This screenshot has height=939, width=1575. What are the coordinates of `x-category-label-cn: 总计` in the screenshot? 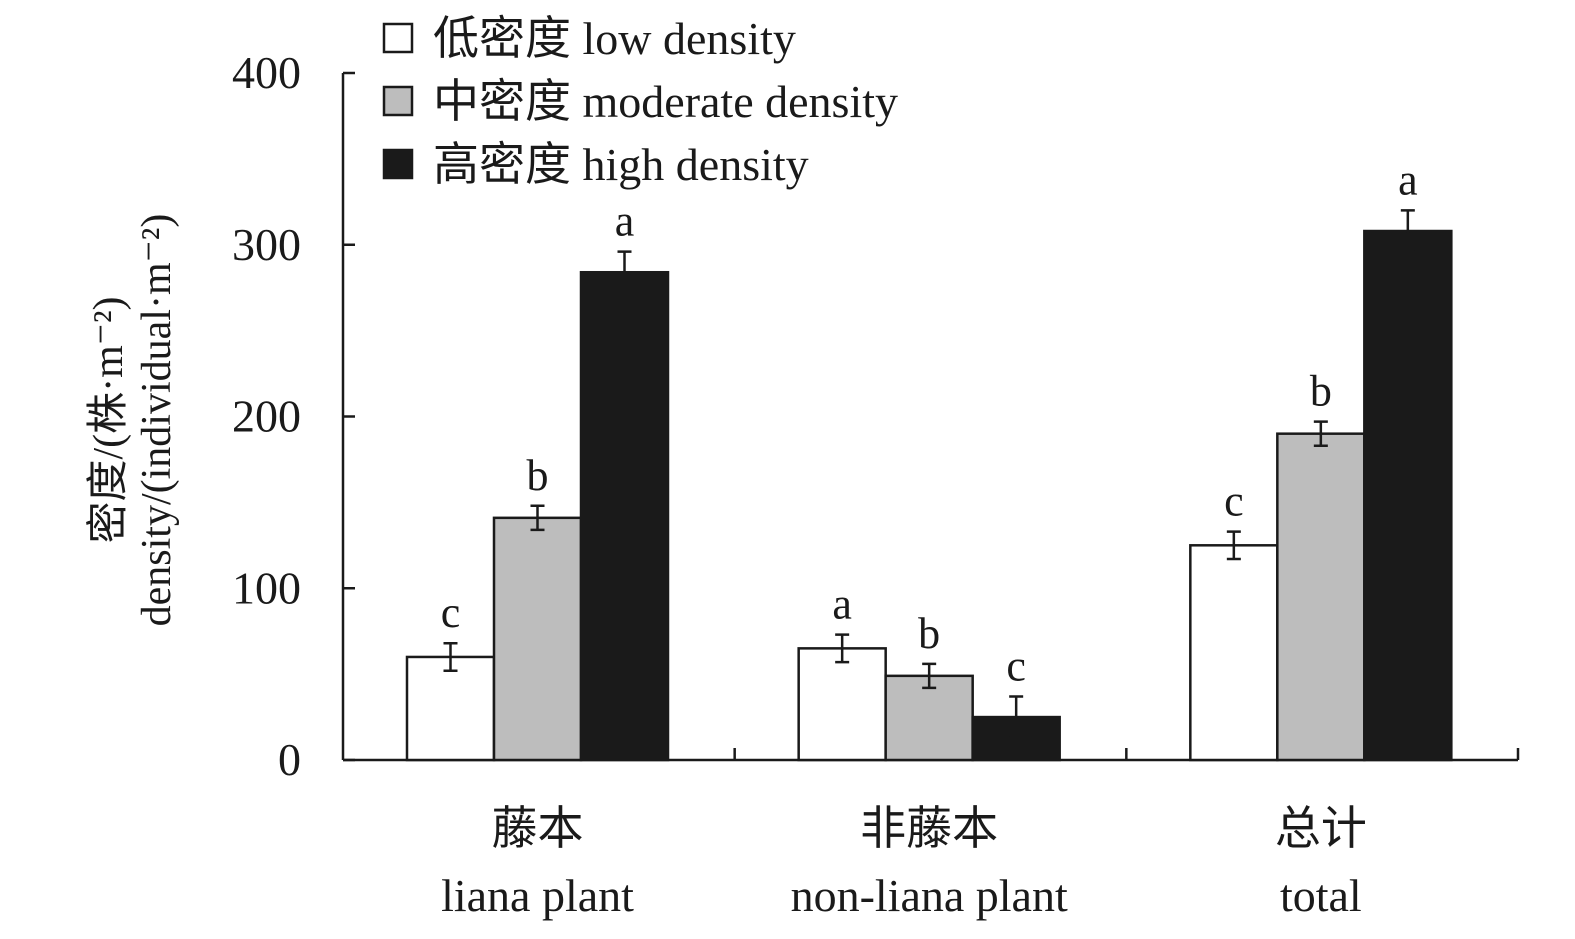 It's located at (1321, 828).